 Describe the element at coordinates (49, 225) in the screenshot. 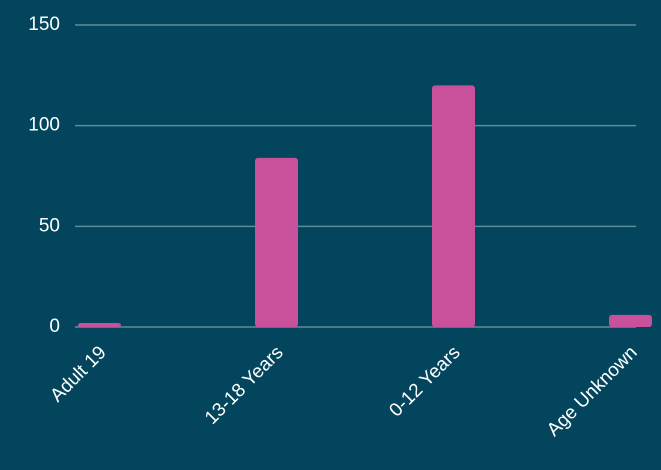

I see `y-tick-label: 50` at that location.